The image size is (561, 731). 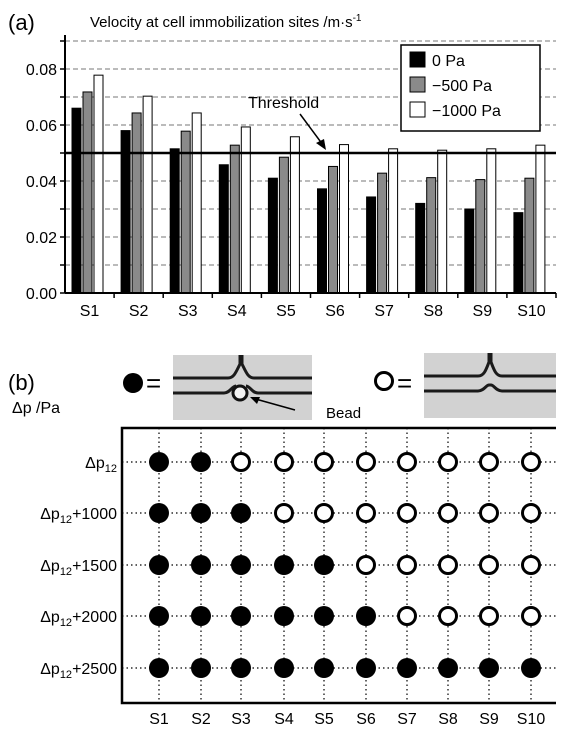 I want to click on column-label: S3, so click(x=241, y=719).